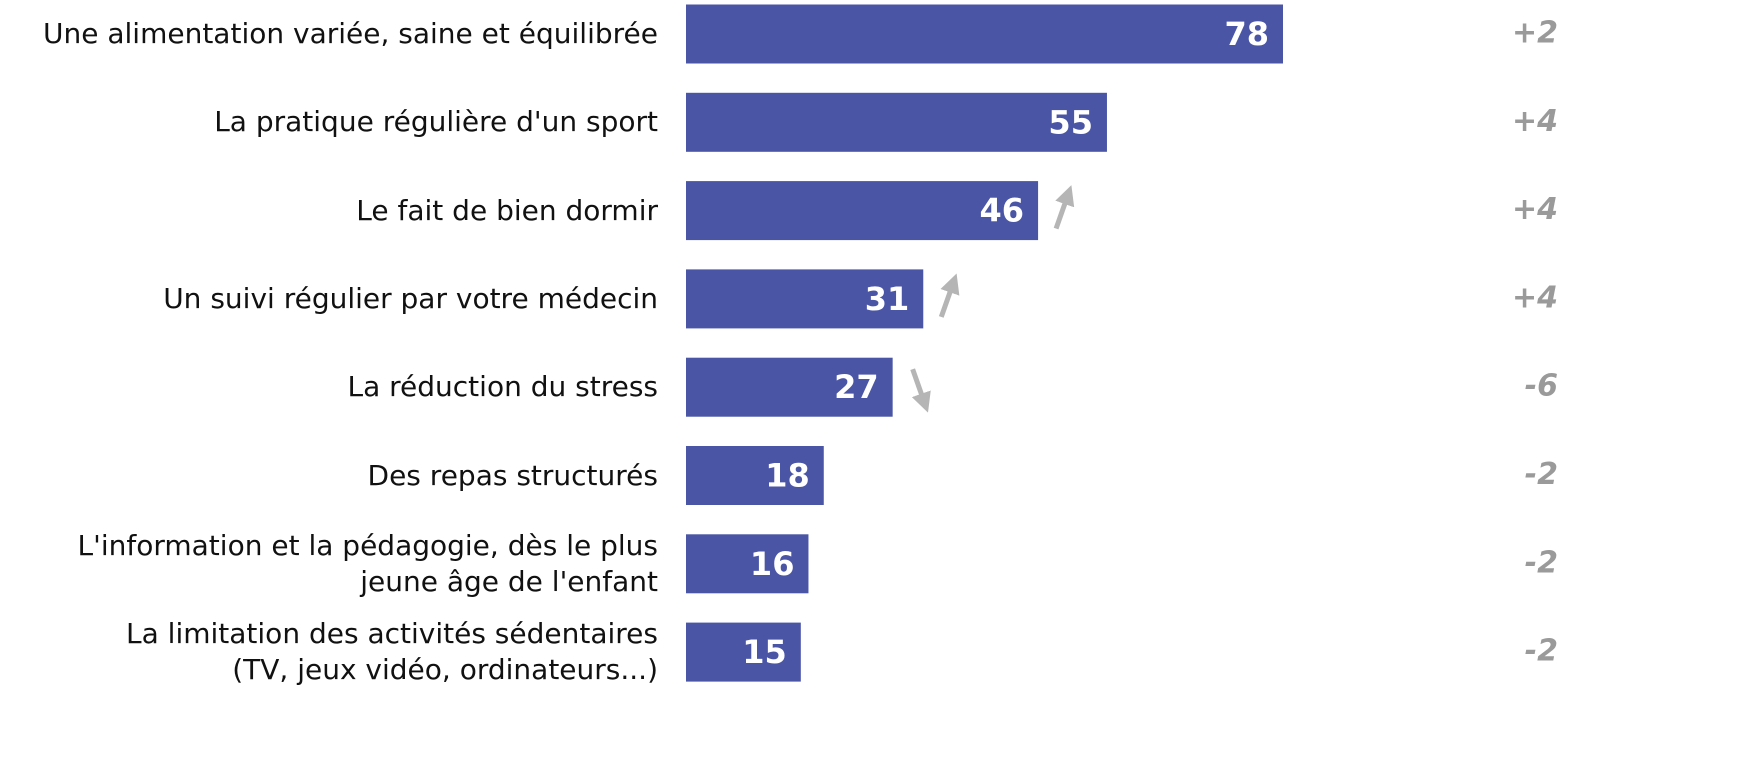 This screenshot has height=763, width=1746. What do you see at coordinates (1541, 386) in the screenshot?
I see `change-label: -6` at bounding box center [1541, 386].